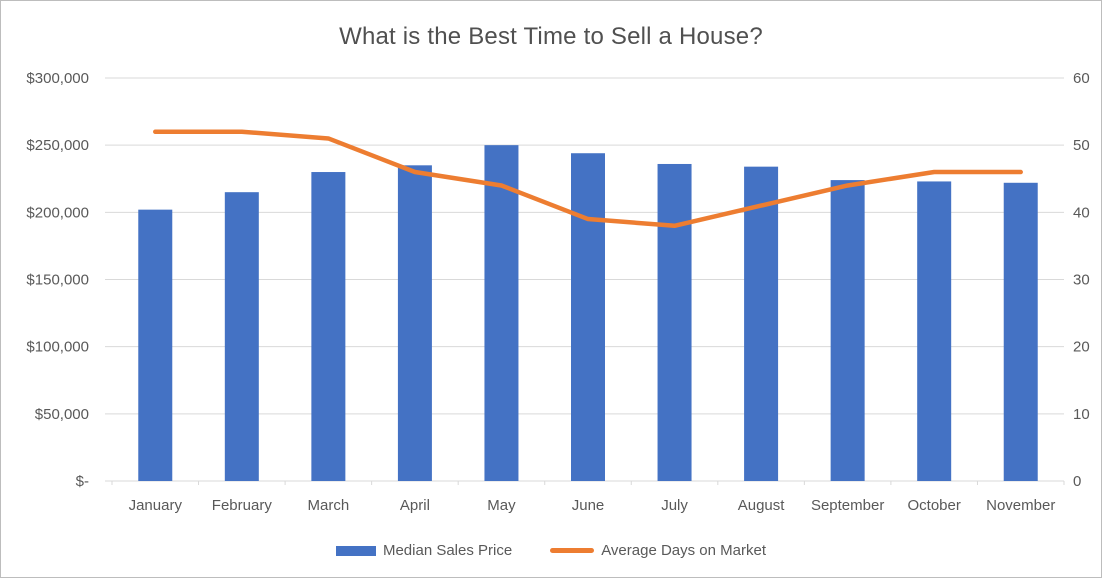 The height and width of the screenshot is (578, 1102). I want to click on right-axis-tick-label: 20, so click(1081, 347).